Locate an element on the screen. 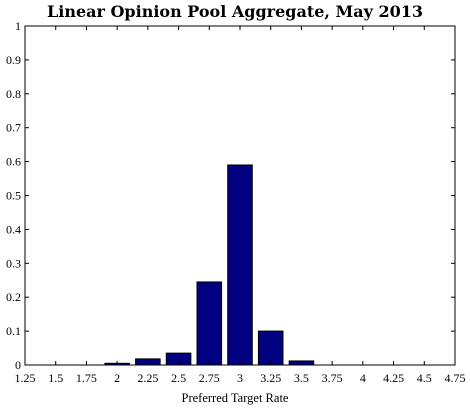 The height and width of the screenshot is (408, 470). x-tick-label: 3.5 is located at coordinates (301, 378).